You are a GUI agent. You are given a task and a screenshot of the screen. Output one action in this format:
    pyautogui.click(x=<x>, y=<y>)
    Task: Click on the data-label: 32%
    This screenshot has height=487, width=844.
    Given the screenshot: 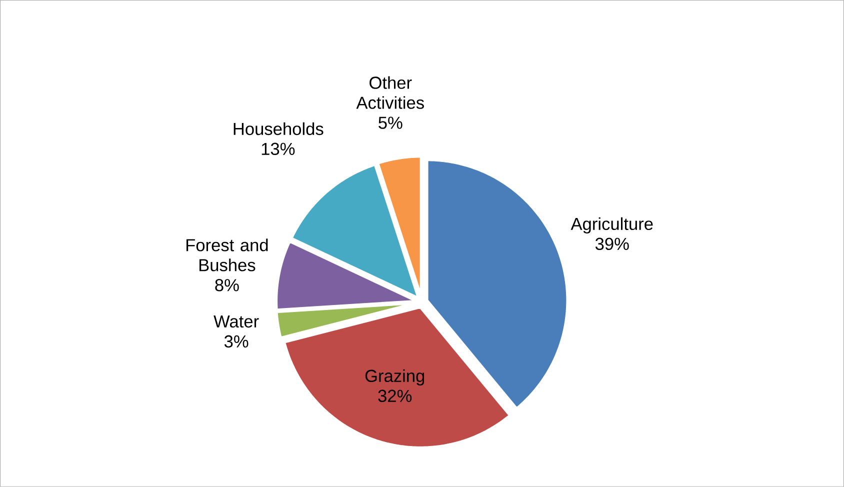 What is the action you would take?
    pyautogui.click(x=395, y=396)
    